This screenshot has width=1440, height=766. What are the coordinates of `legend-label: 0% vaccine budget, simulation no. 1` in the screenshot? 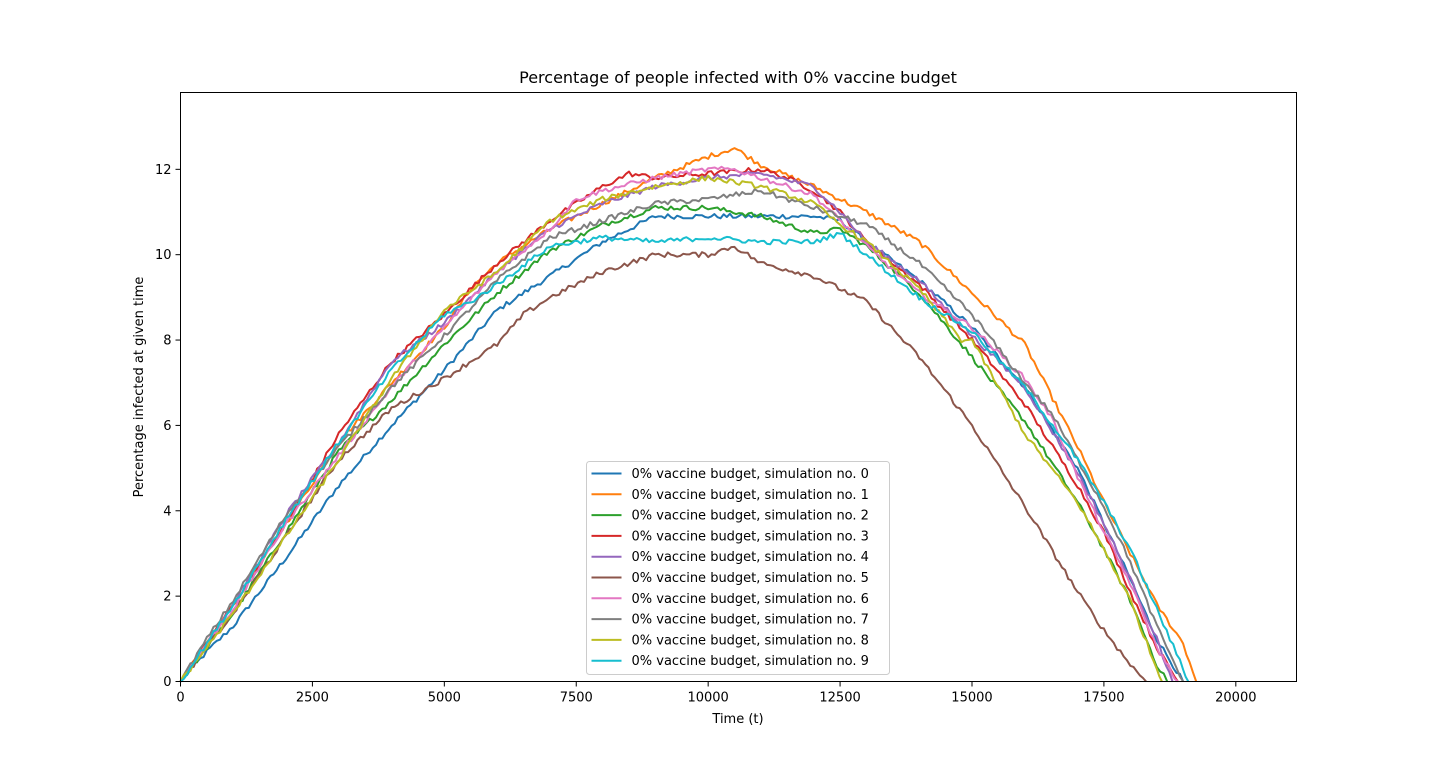 It's located at (750, 495).